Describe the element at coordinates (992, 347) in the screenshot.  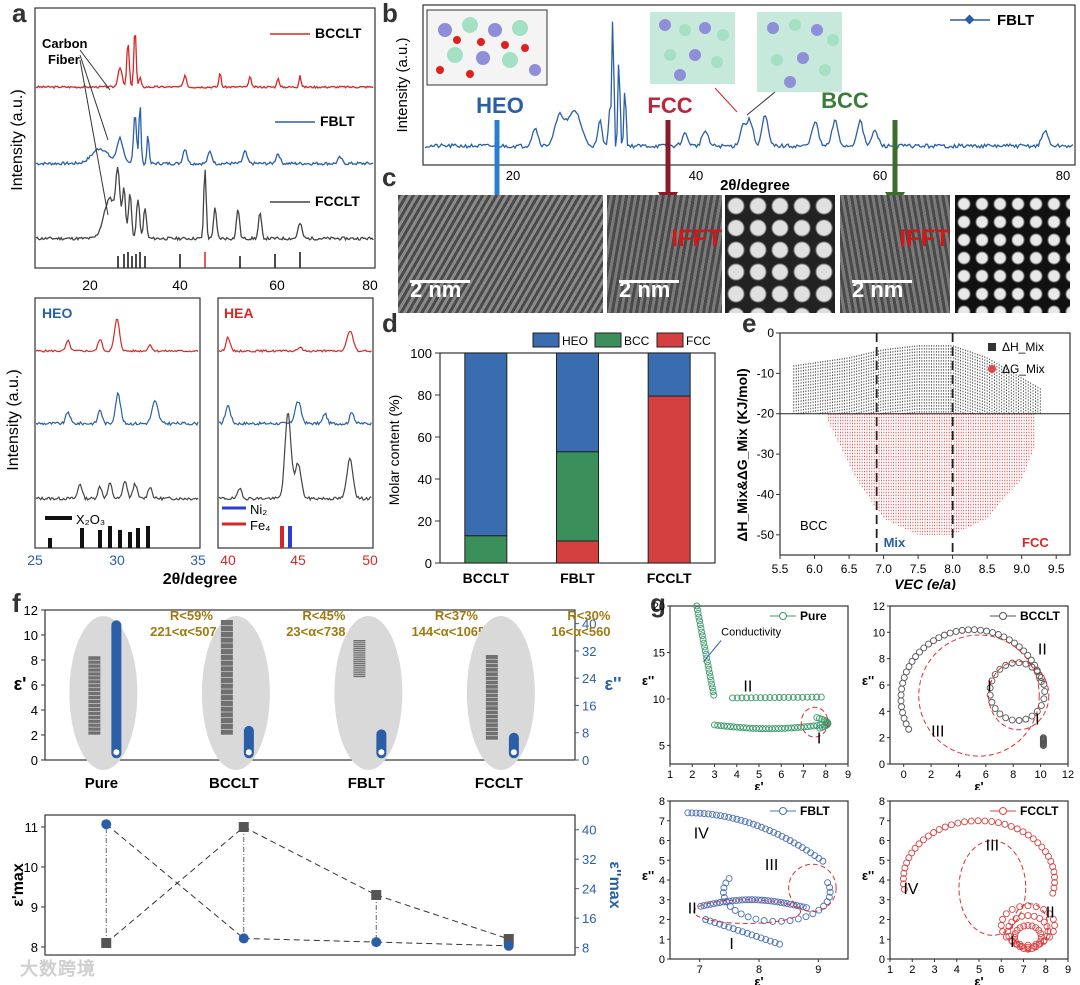
I see `e-legend-h-marker` at that location.